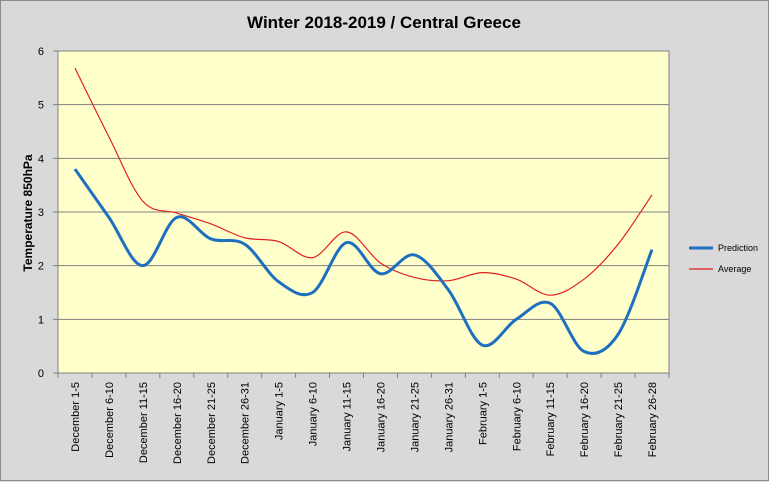 The image size is (769, 482). Describe the element at coordinates (415, 417) in the screenshot. I see `x-tick-label: January 21-25` at that location.